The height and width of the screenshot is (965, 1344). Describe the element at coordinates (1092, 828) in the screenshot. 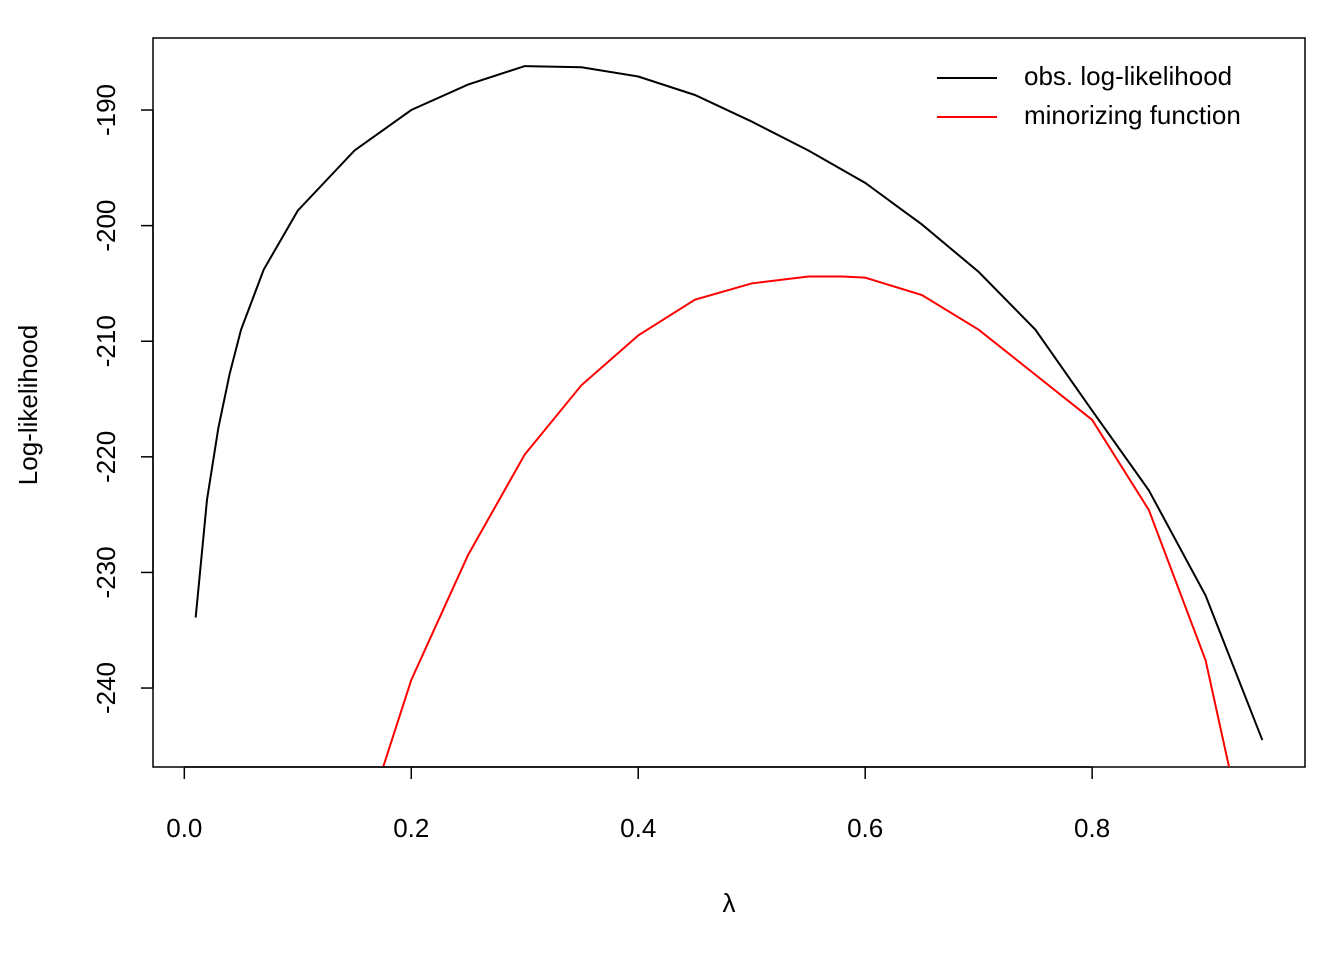

I see `x-tick-label: 0.8` at that location.